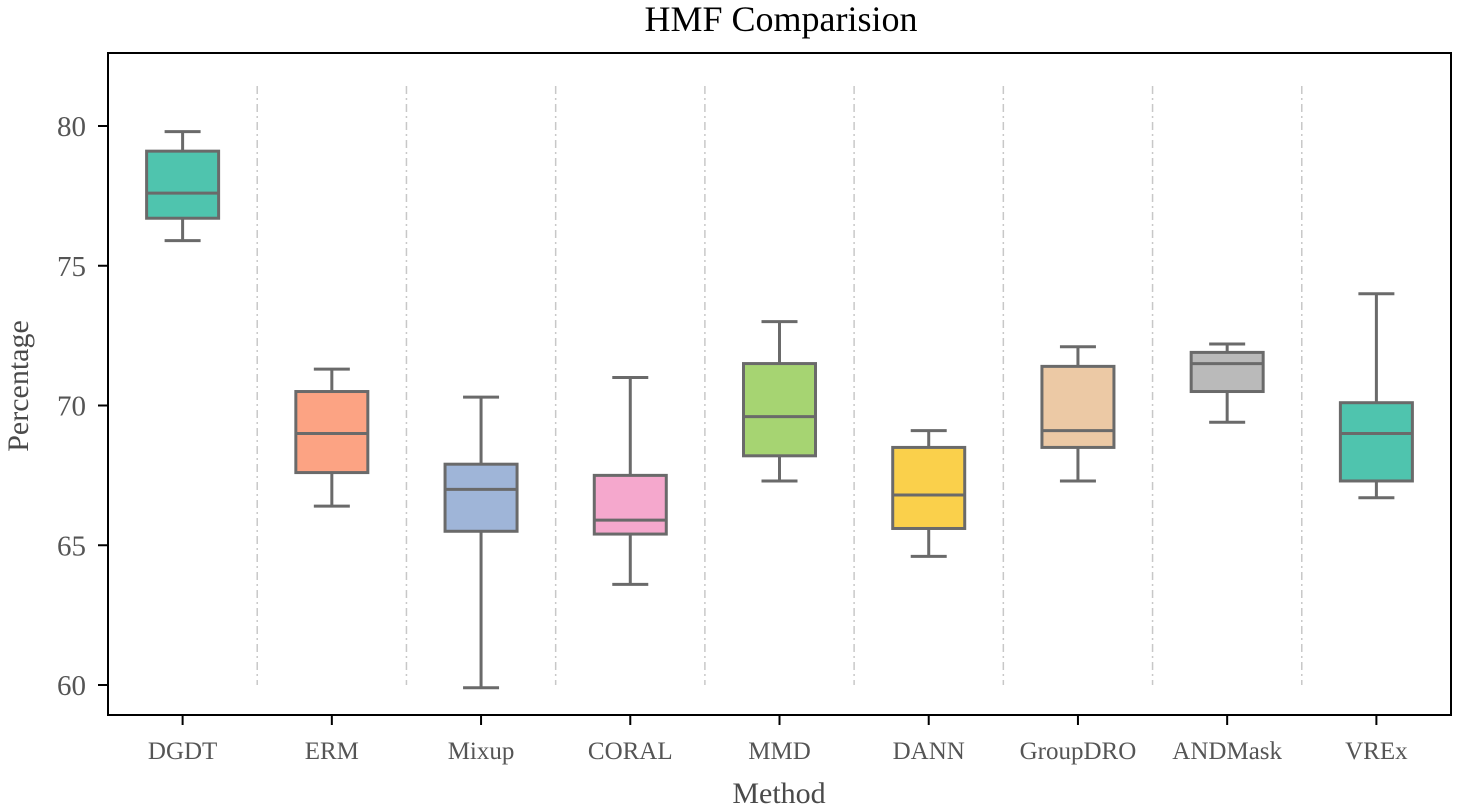  Describe the element at coordinates (71, 407) in the screenshot. I see `y-tick-label: 70` at that location.